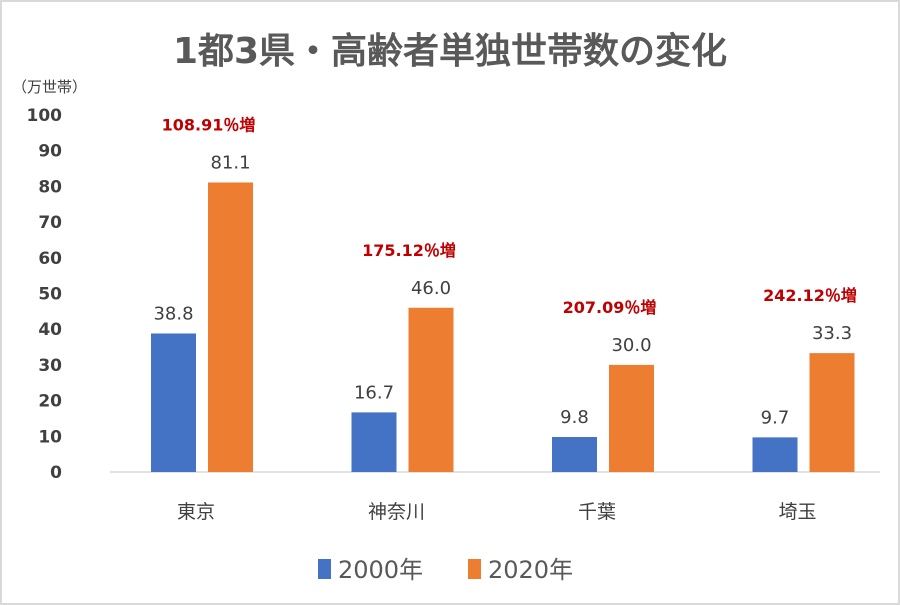 Image resolution: width=900 pixels, height=605 pixels. Describe the element at coordinates (445, 570) in the screenshot. I see `legend: 2000年 2020年` at that location.